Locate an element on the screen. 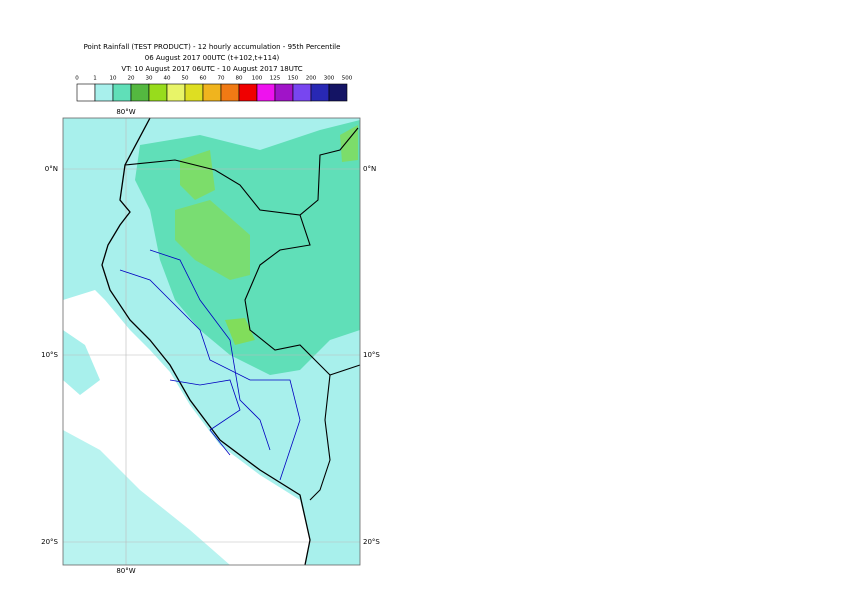 Image resolution: width=842 pixels, height=600 pixels. legend-label: 50 is located at coordinates (185, 79).